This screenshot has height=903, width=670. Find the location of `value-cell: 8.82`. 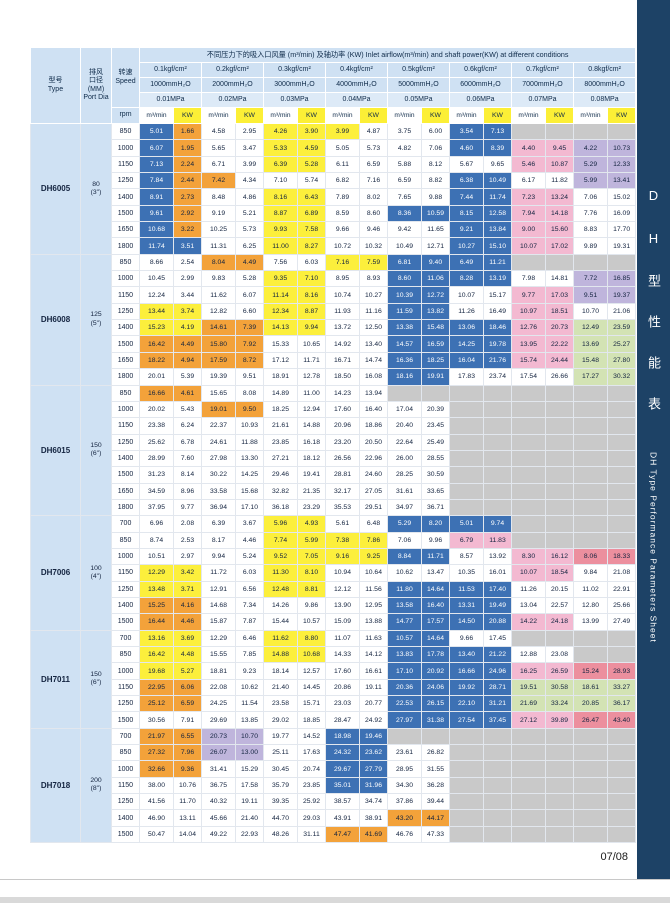

value-cell: 8.82 is located at coordinates (435, 181).